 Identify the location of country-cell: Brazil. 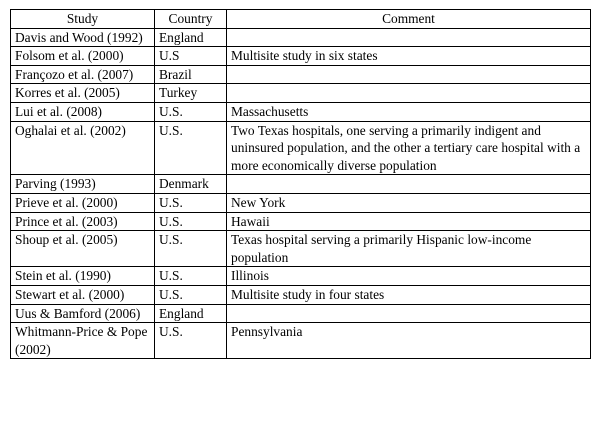
(190, 74).